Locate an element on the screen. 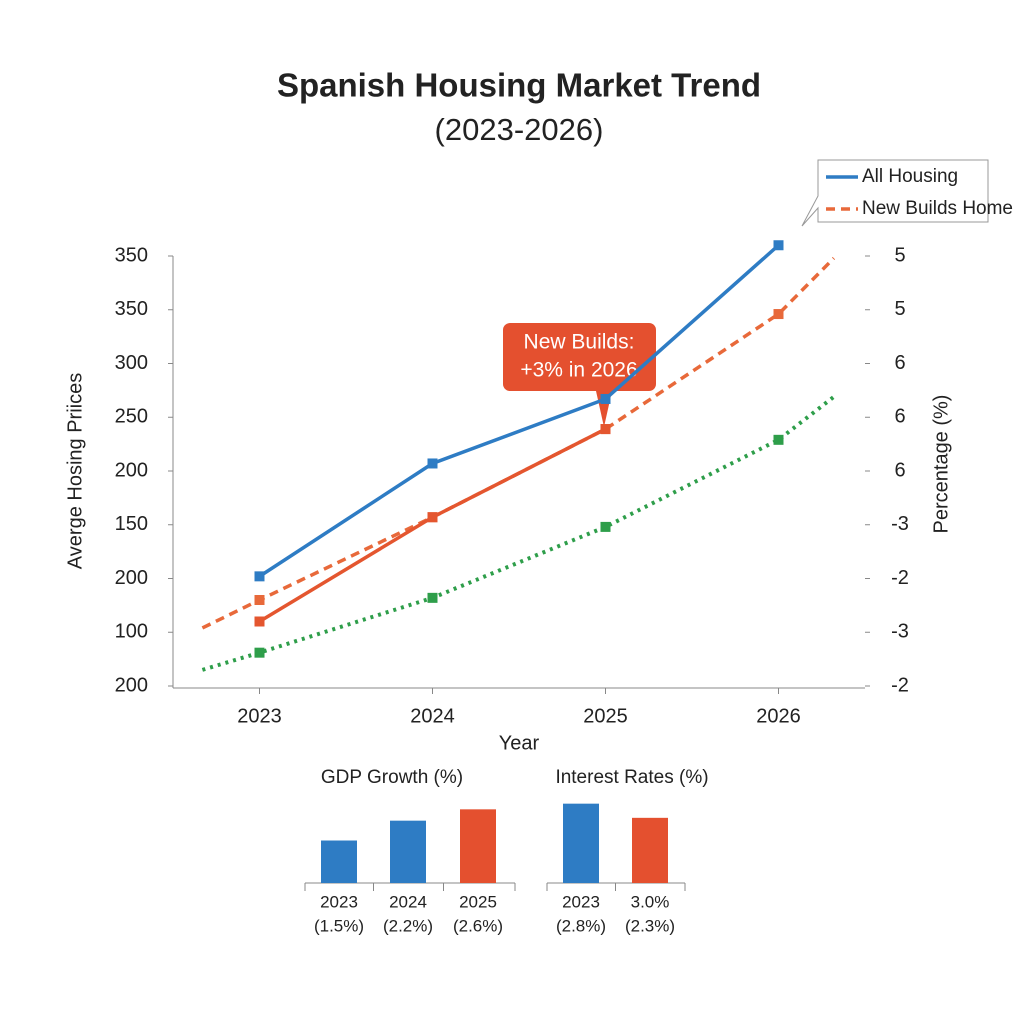 The width and height of the screenshot is (1024, 1024). x-tick-label: 3.0% is located at coordinates (650, 901).